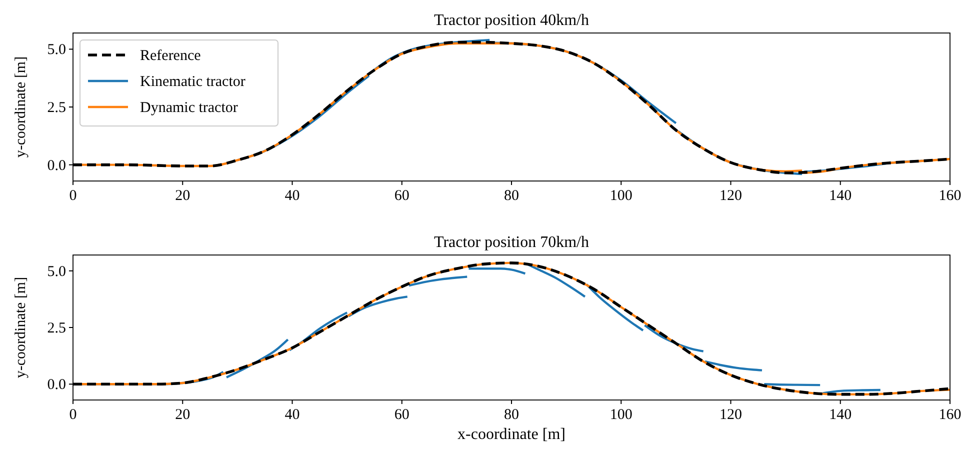 The image size is (966, 459). I want to click on chart-title: Tractor position 40km/h, so click(511, 20).